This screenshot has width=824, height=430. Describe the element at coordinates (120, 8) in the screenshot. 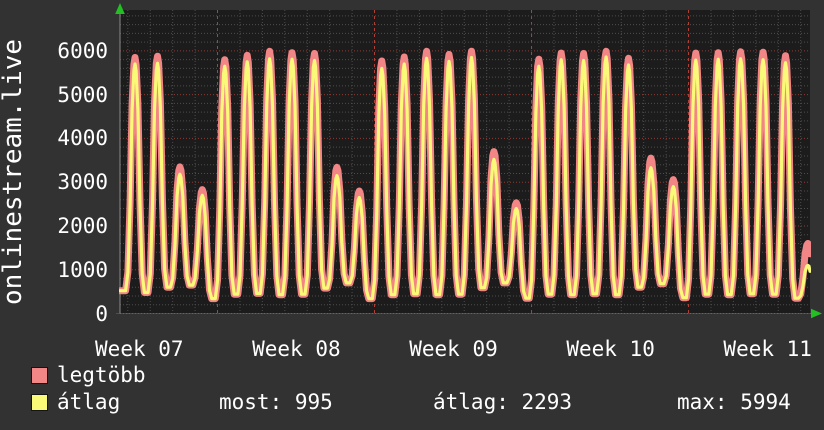

I see `y-axis-arrow-icon` at that location.